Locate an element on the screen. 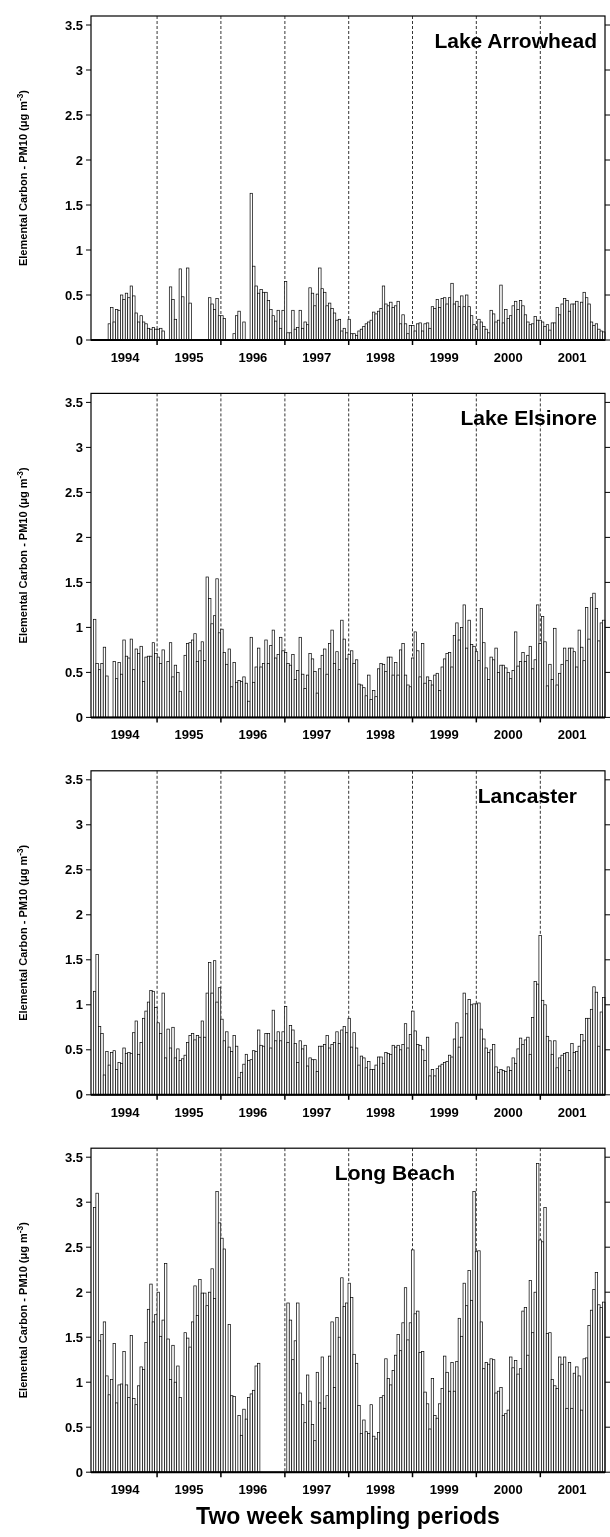 The width and height of the screenshot is (610, 1537). text: Long Beach is located at coordinates (394, 1173).